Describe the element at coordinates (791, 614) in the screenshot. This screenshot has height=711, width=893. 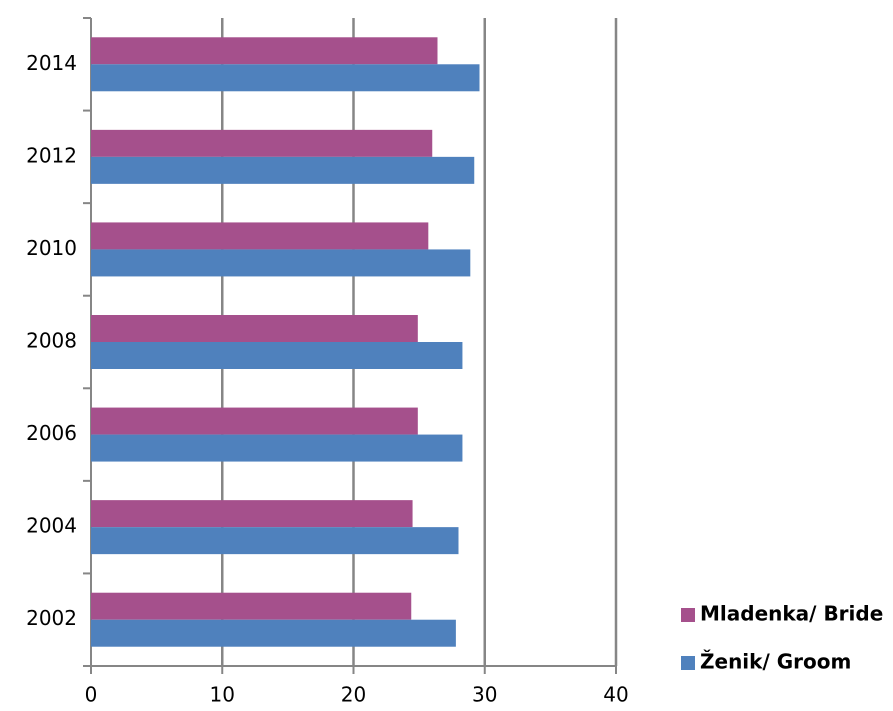
I see `legend-label: Mladenka/ Bride` at that location.